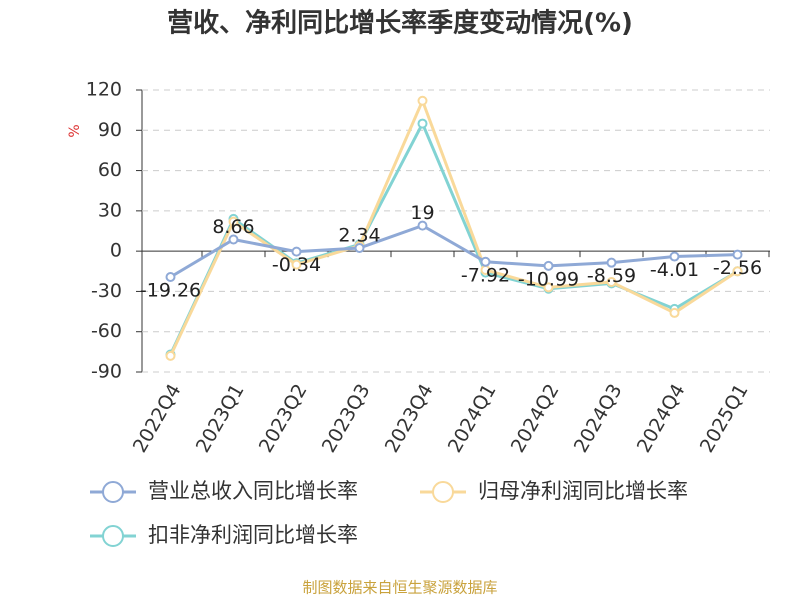 The height and width of the screenshot is (600, 800). I want to click on x-tick-label: 2022Q4, so click(157, 418).